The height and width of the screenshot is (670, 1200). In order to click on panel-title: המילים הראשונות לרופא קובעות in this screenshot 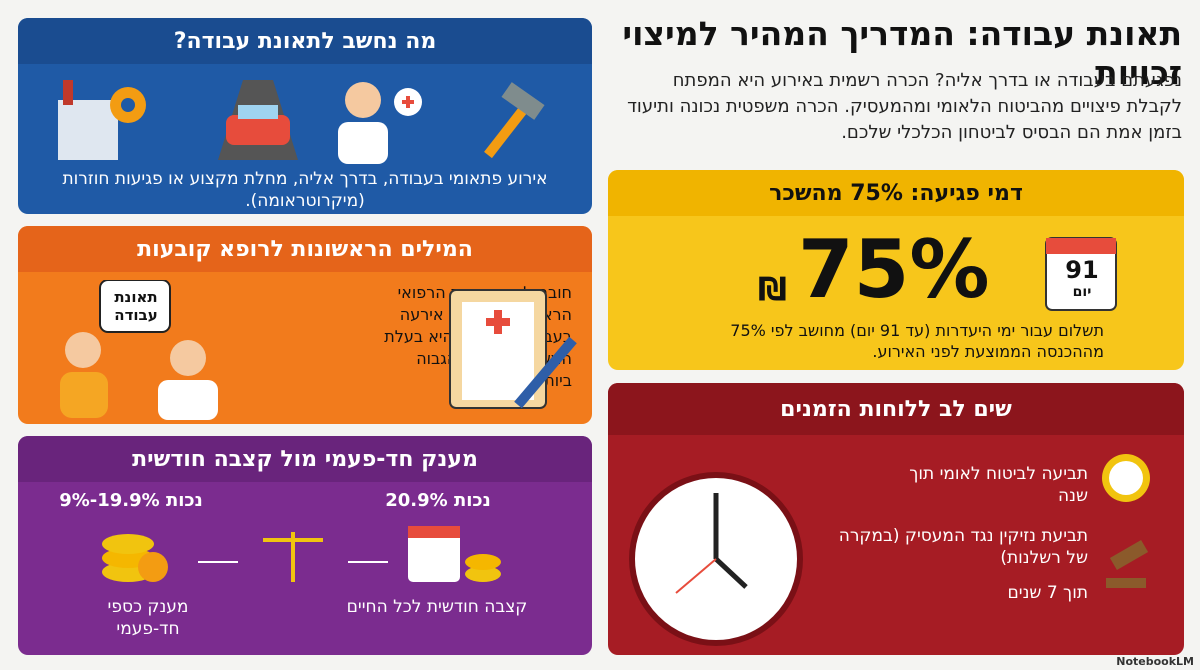, I will do `click(305, 249)`.